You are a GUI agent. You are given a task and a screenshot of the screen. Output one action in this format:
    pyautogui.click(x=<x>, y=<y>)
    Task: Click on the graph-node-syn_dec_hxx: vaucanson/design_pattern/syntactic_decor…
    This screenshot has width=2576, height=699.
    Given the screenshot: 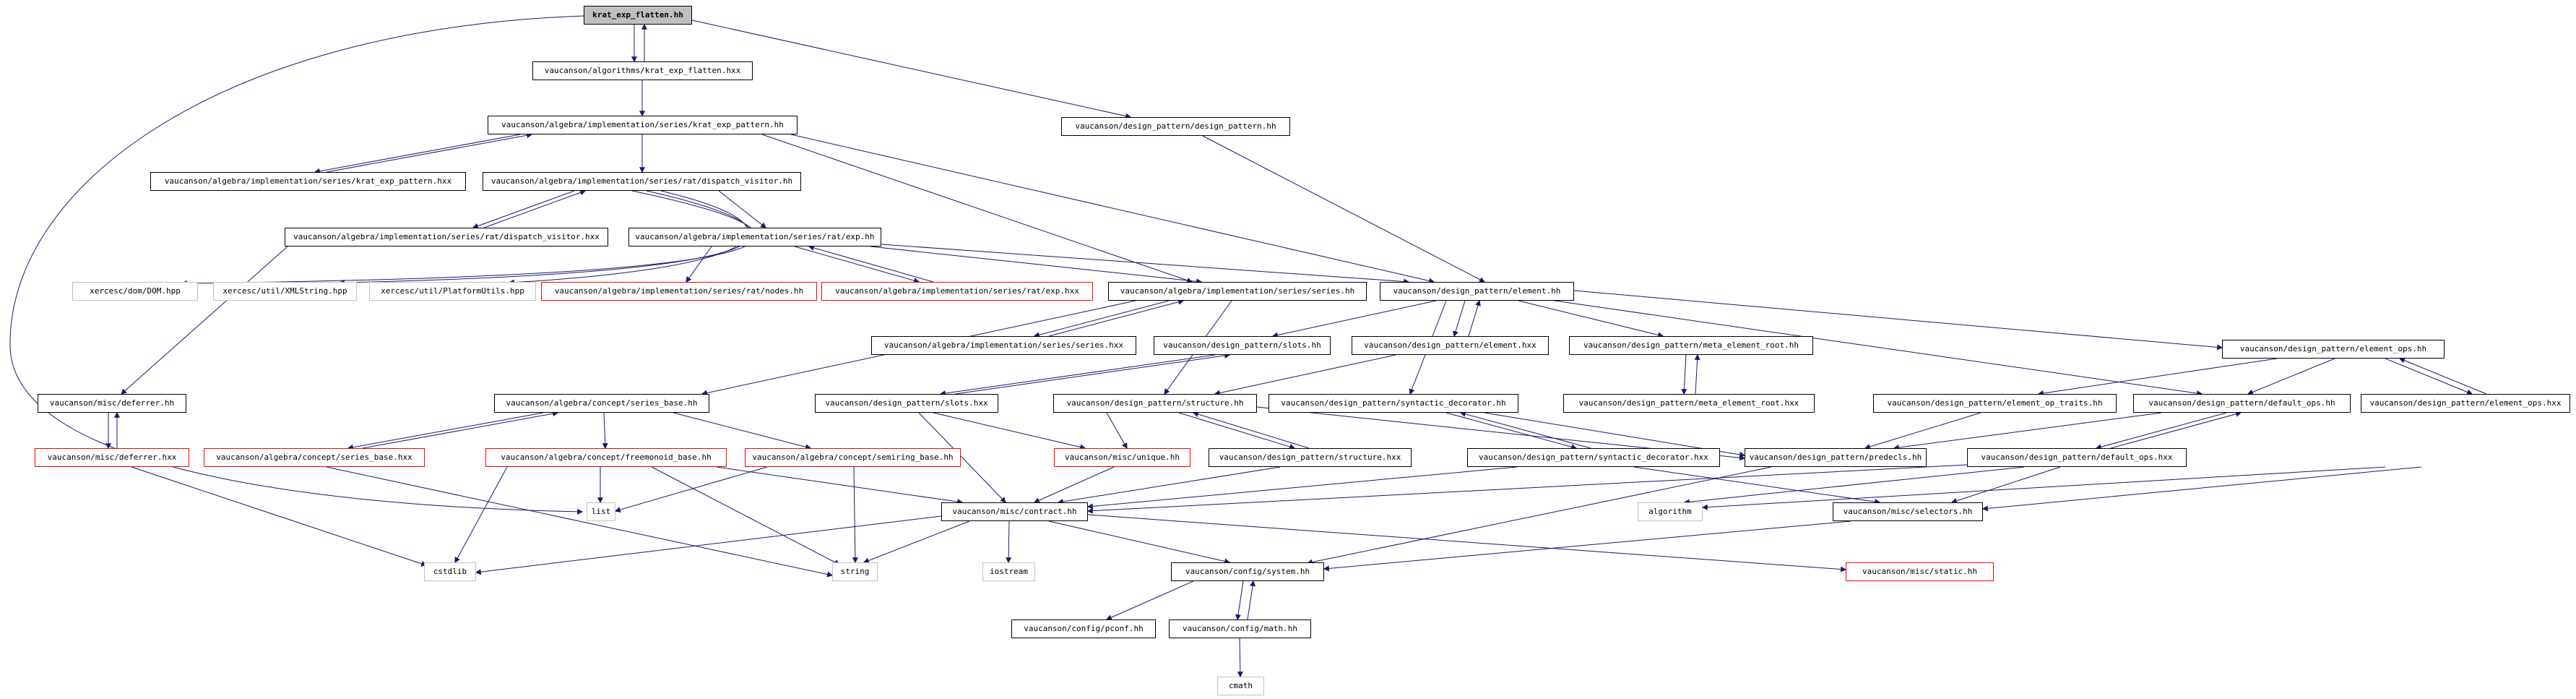 What is the action you would take?
    pyautogui.click(x=1593, y=457)
    